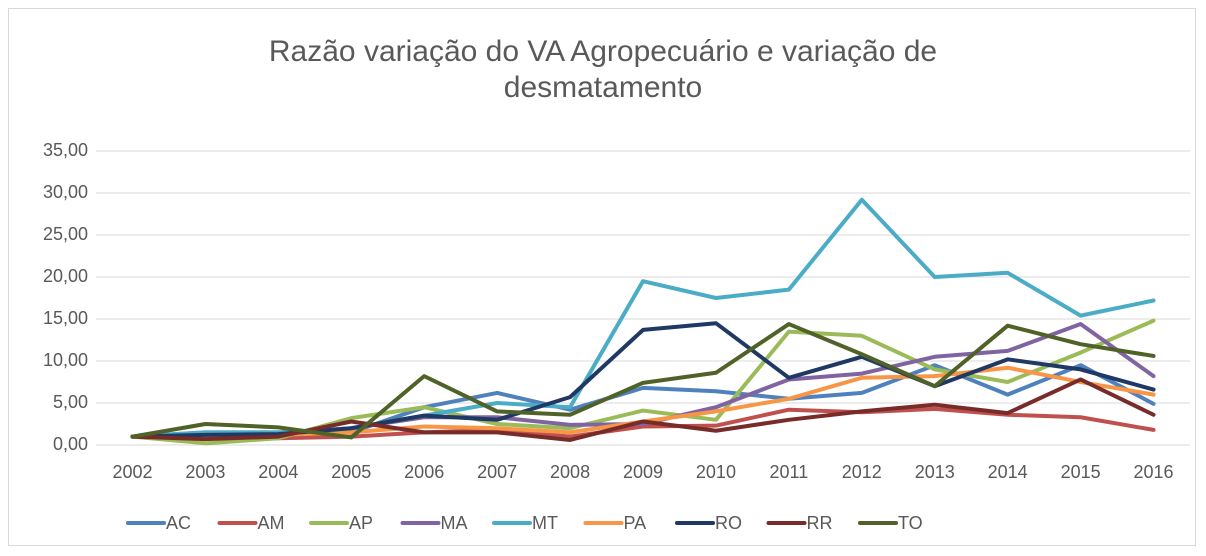 The width and height of the screenshot is (1206, 556). What do you see at coordinates (70, 402) in the screenshot?
I see `y-tick-label: 5,00` at bounding box center [70, 402].